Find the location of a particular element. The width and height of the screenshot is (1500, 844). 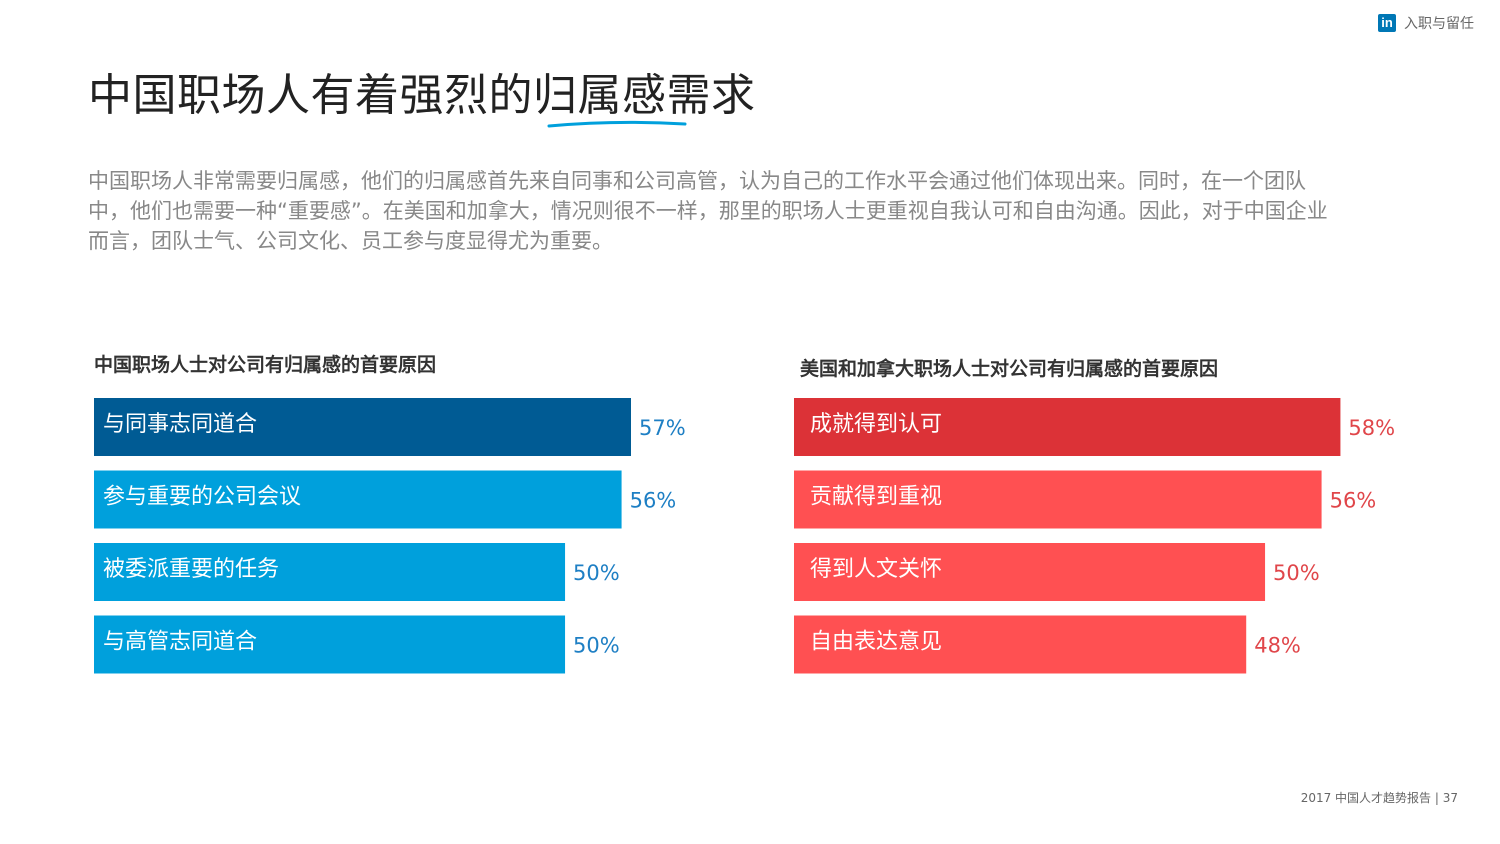

page-footer: 2017 中国人才趋势报告 | 37 is located at coordinates (1379, 798).